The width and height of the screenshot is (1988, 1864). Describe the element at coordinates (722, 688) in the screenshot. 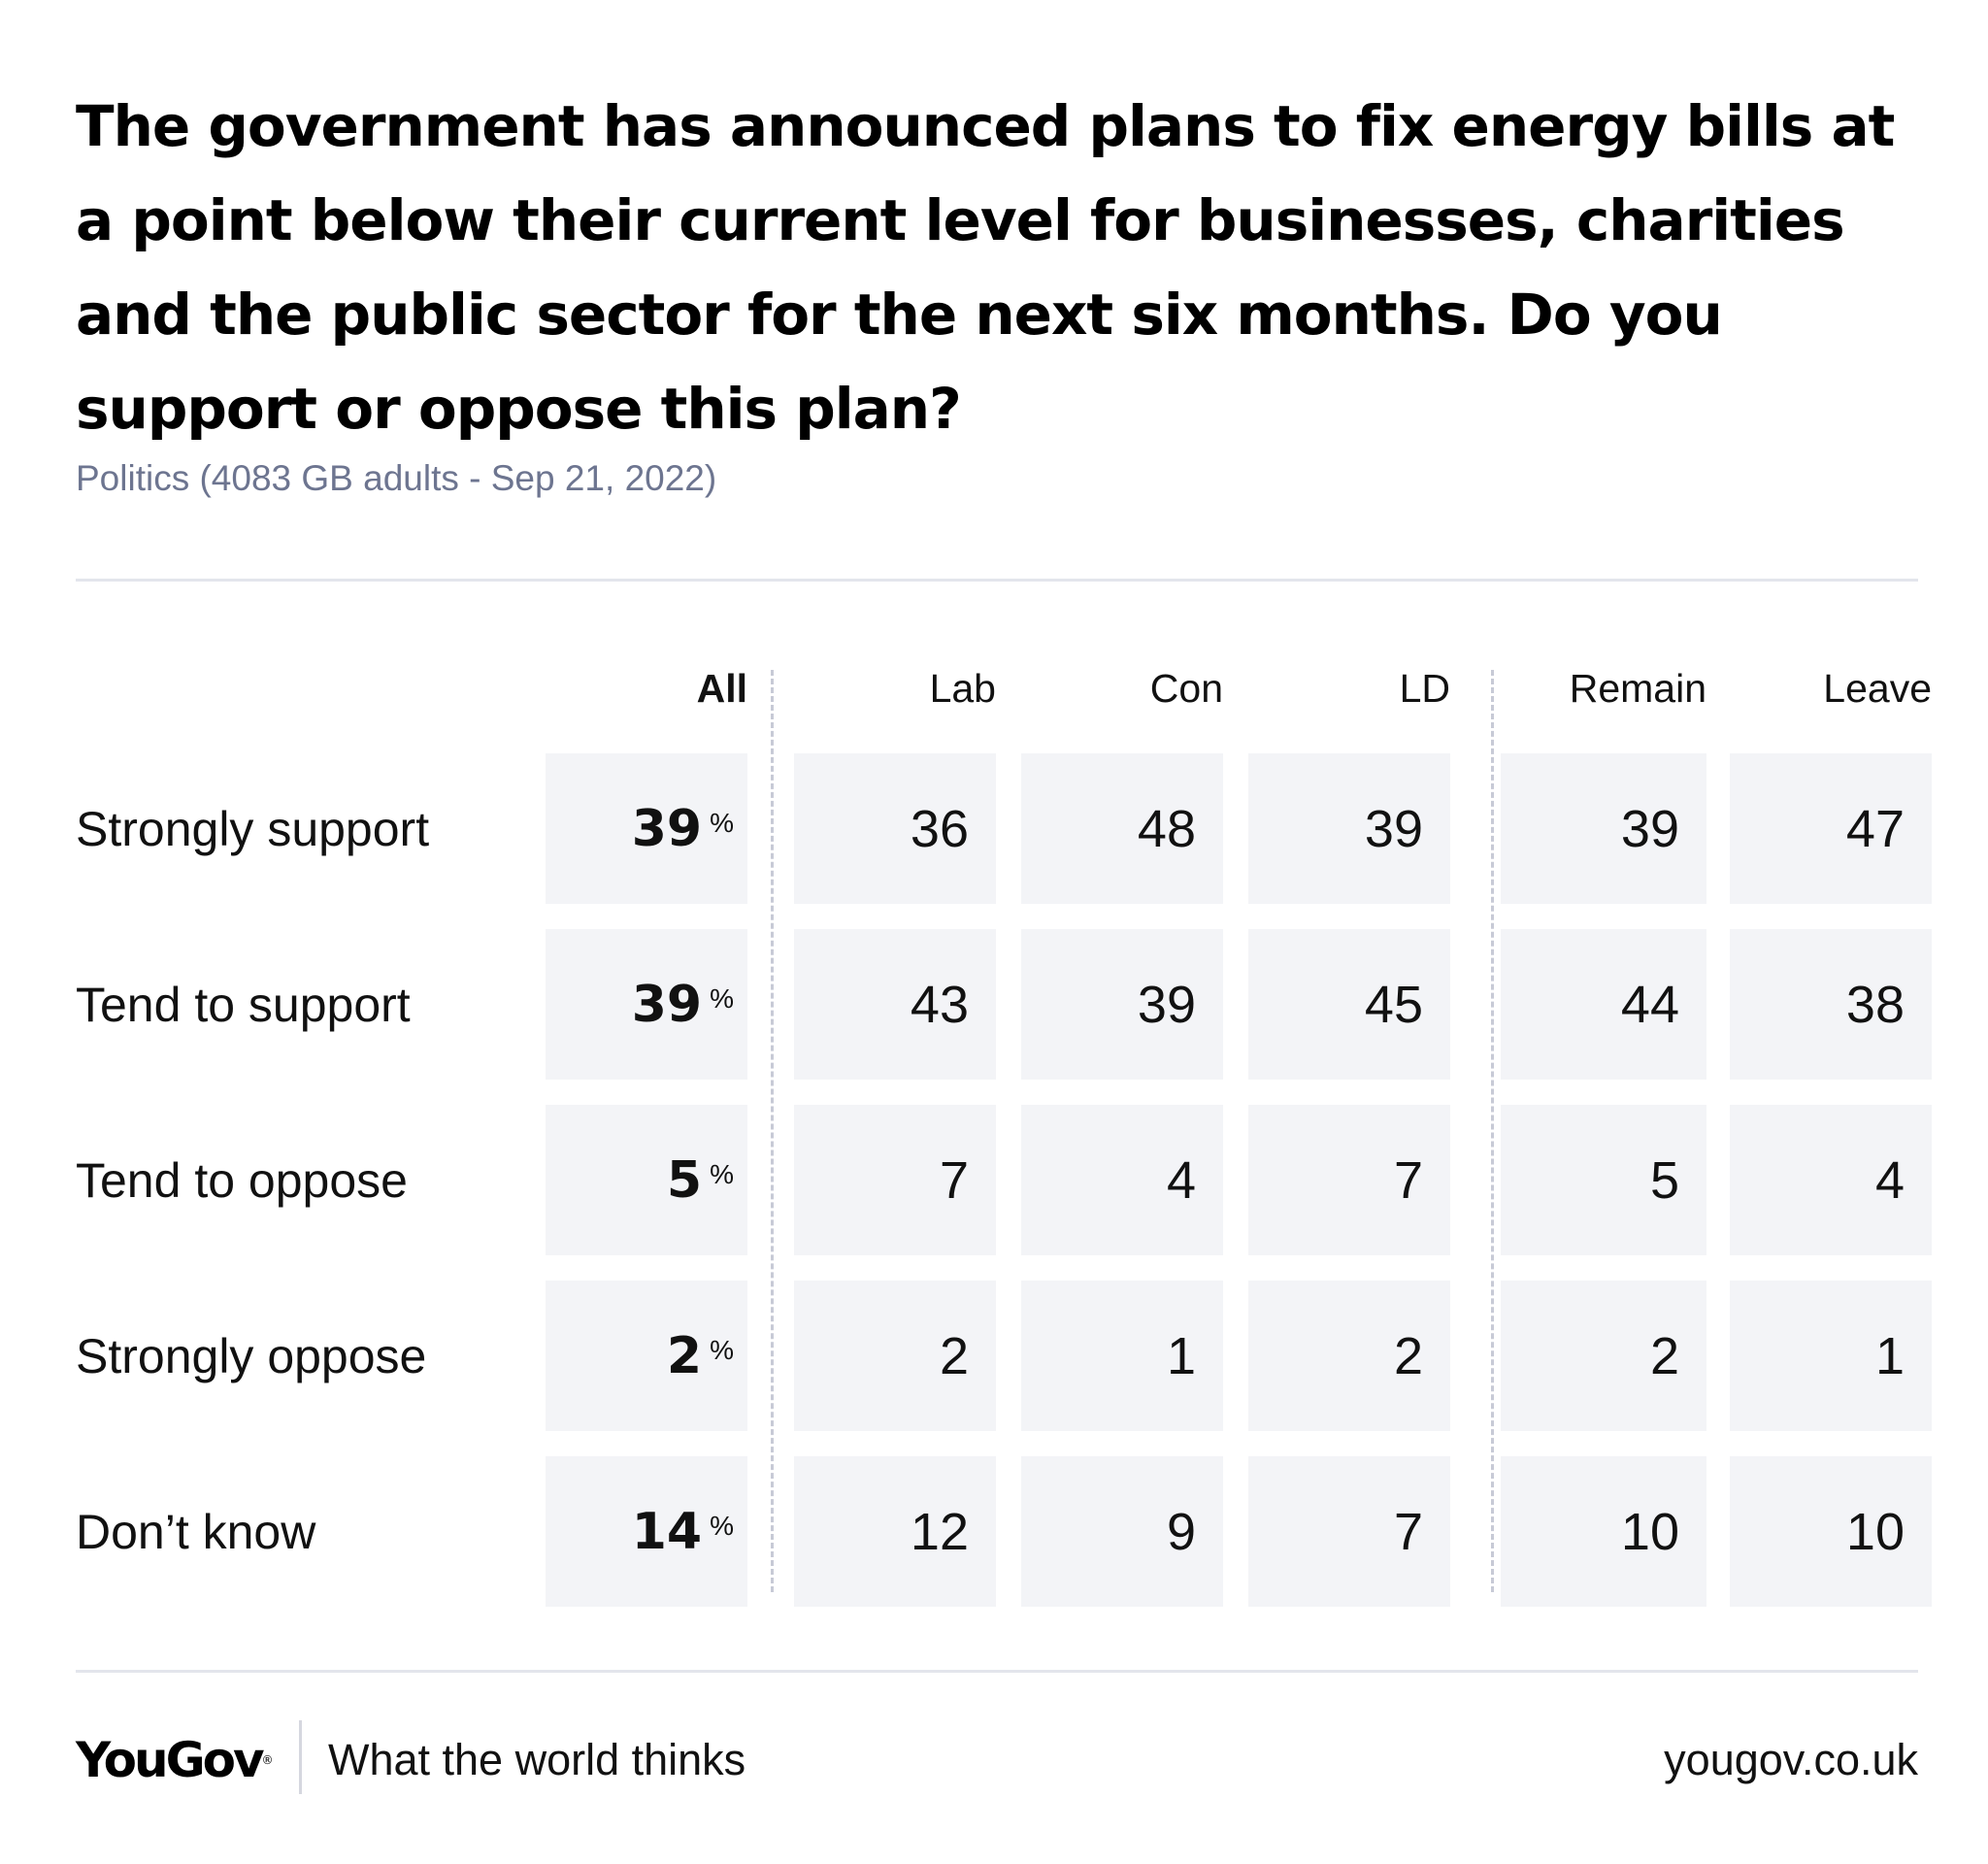

I see `column-header-all: All` at that location.